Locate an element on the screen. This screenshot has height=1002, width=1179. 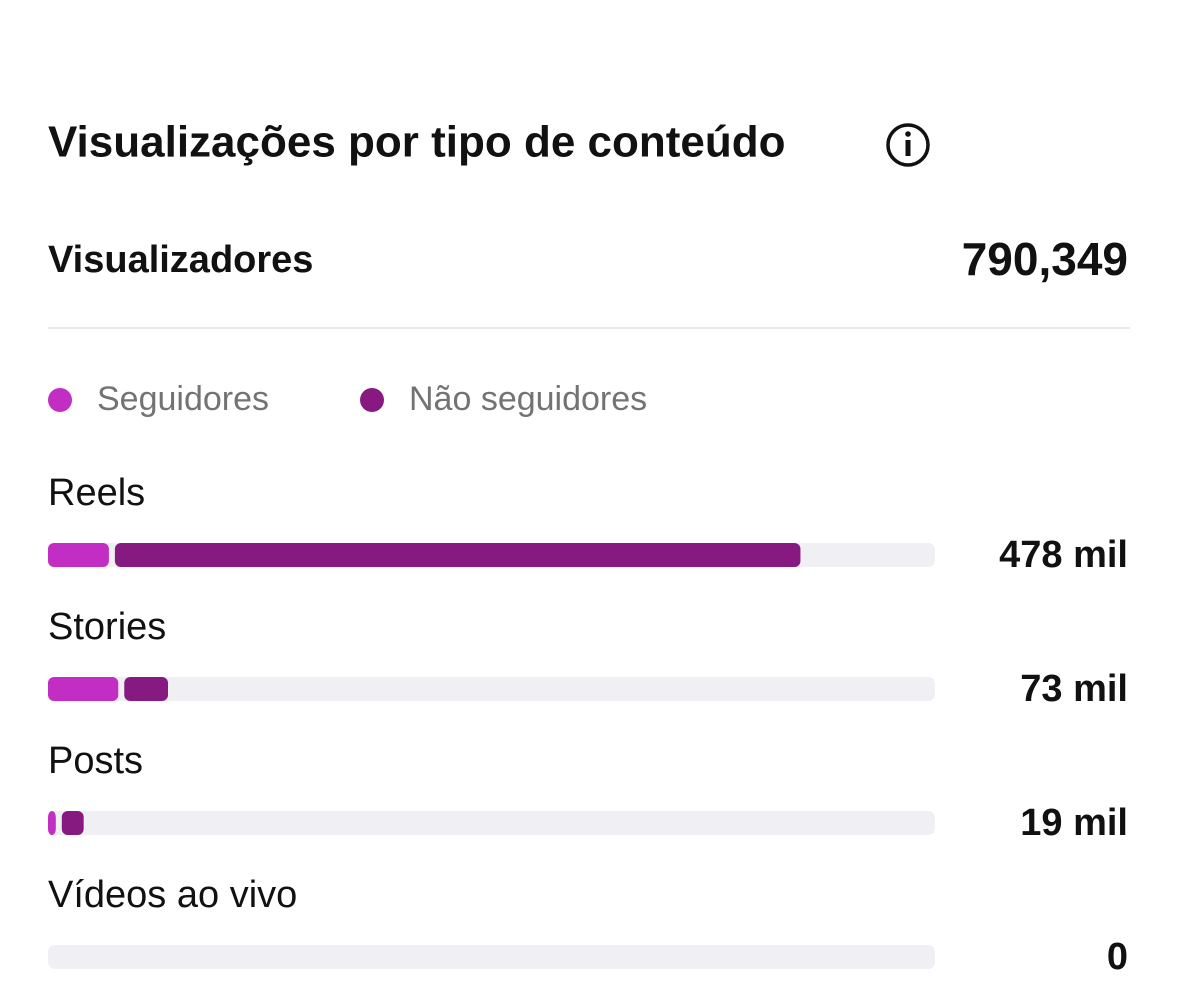
total-label: 0 is located at coordinates (1117, 957).